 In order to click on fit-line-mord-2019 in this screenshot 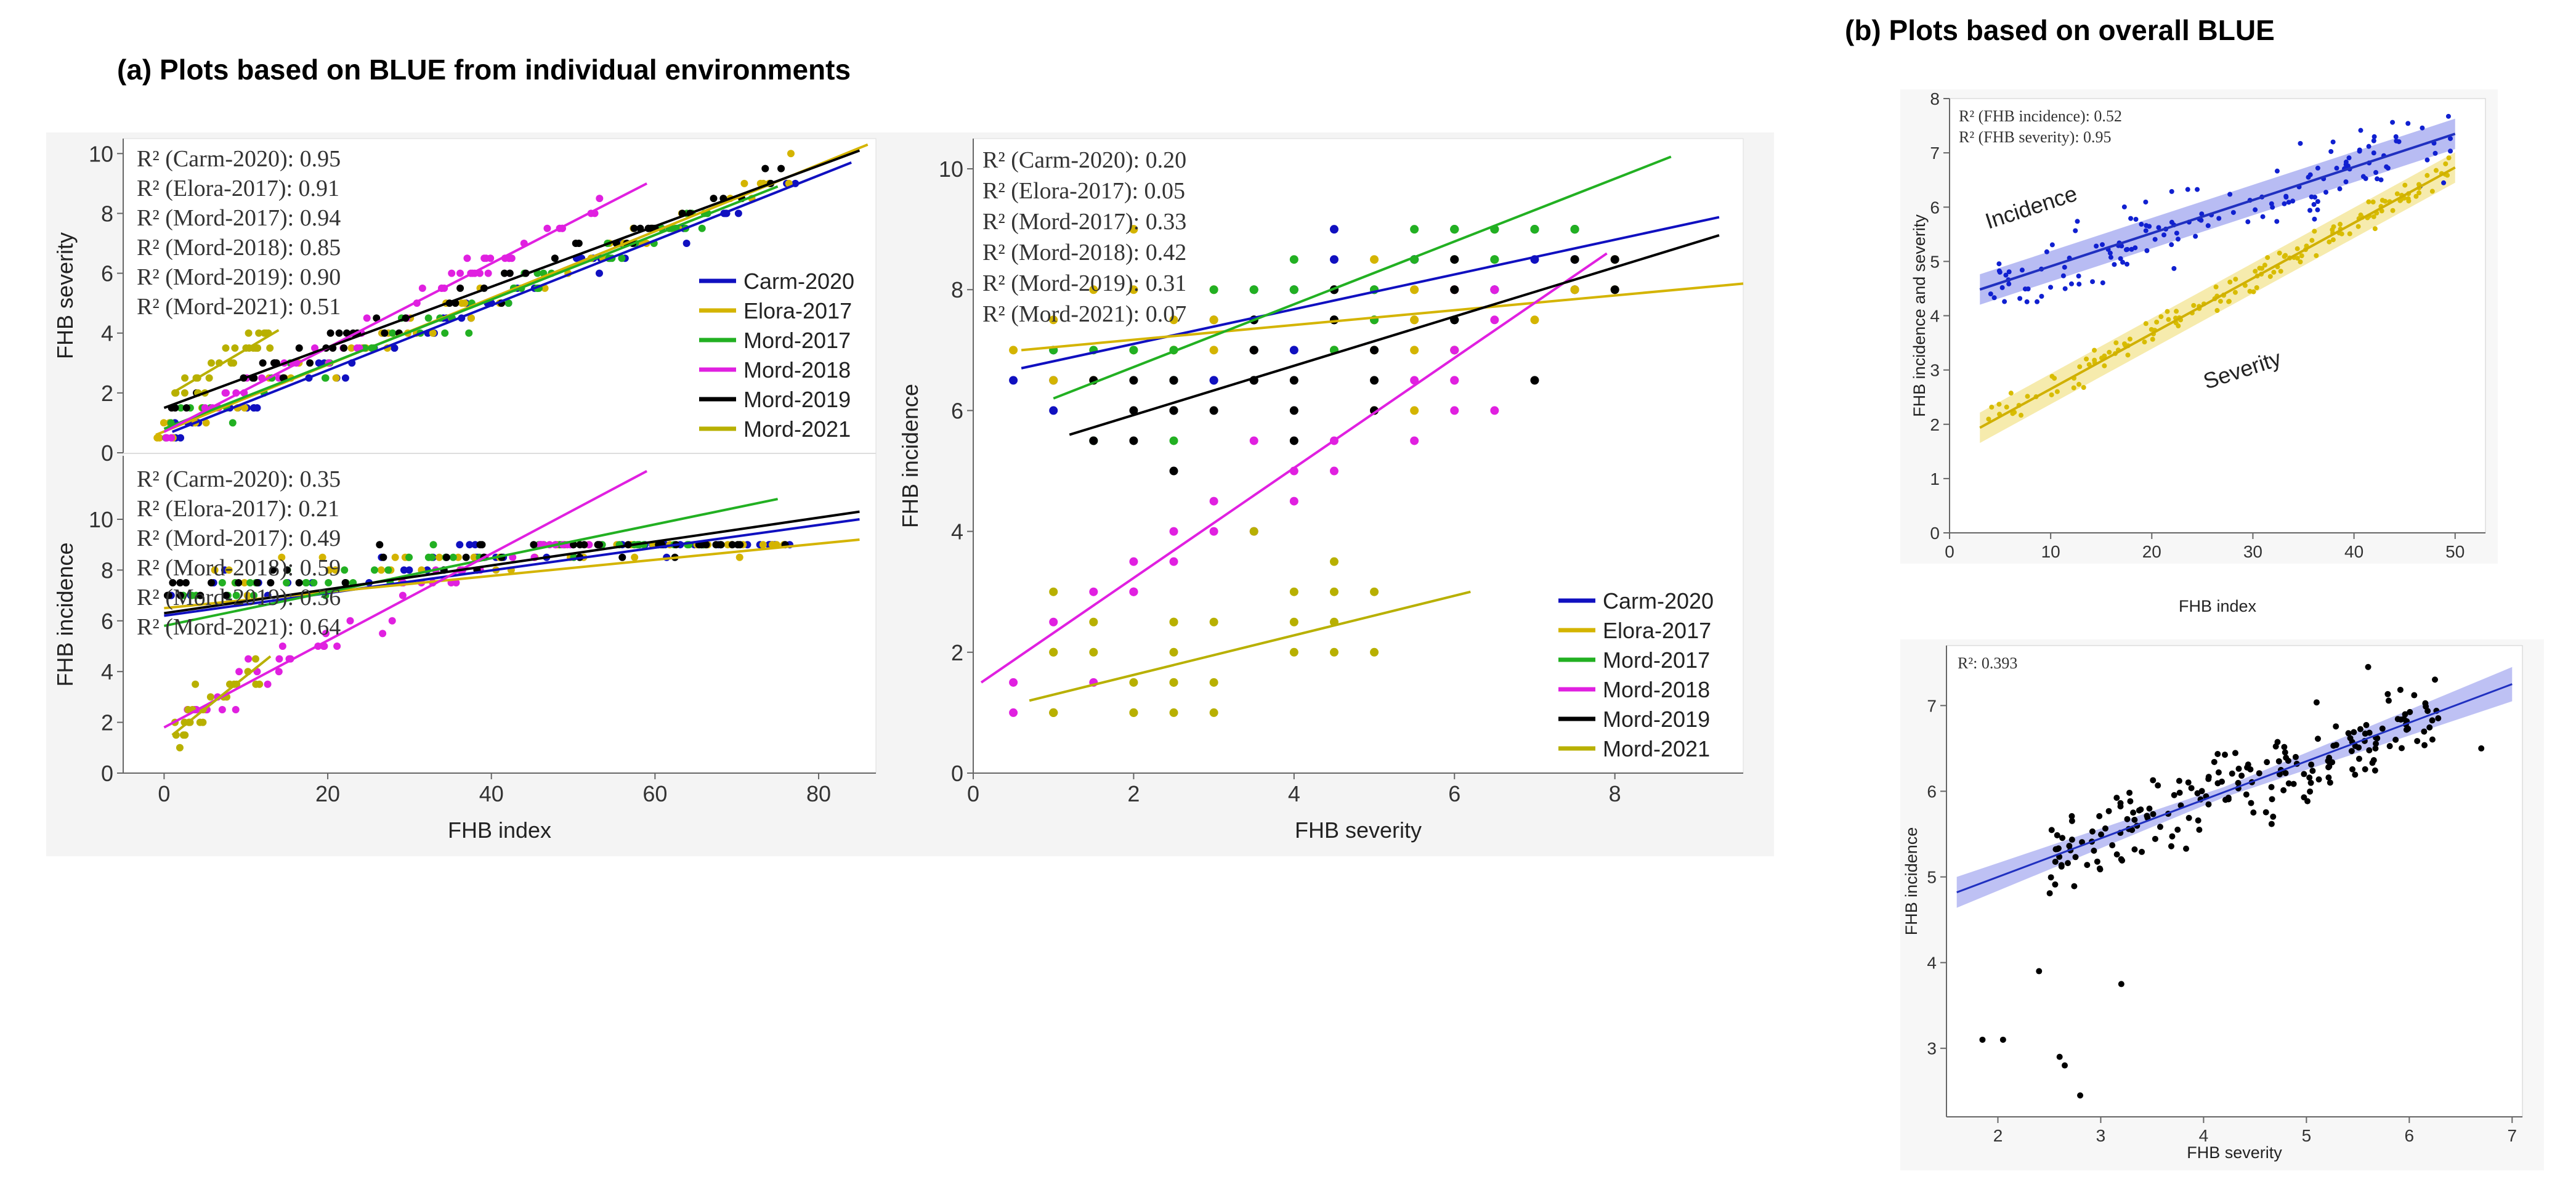, I will do `click(512, 562)`.